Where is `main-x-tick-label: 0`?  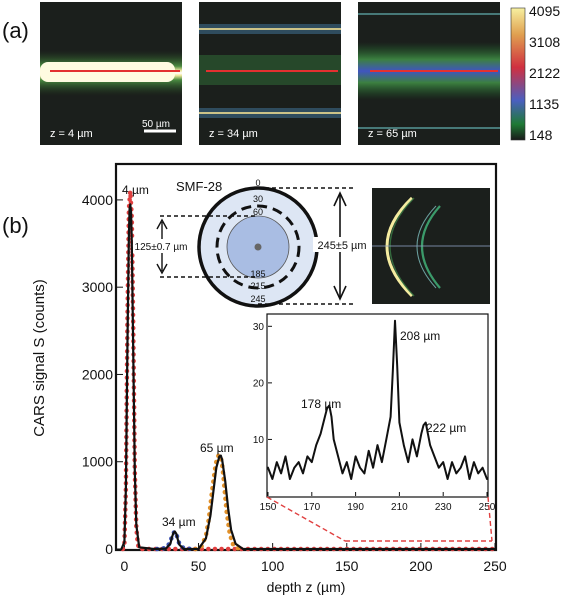 main-x-tick-label: 0 is located at coordinates (125, 566).